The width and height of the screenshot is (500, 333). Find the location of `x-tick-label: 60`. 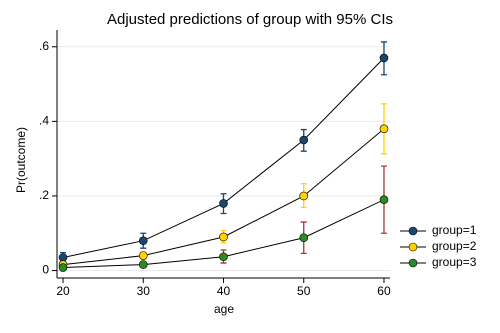

x-tick-label: 60 is located at coordinates (384, 291).